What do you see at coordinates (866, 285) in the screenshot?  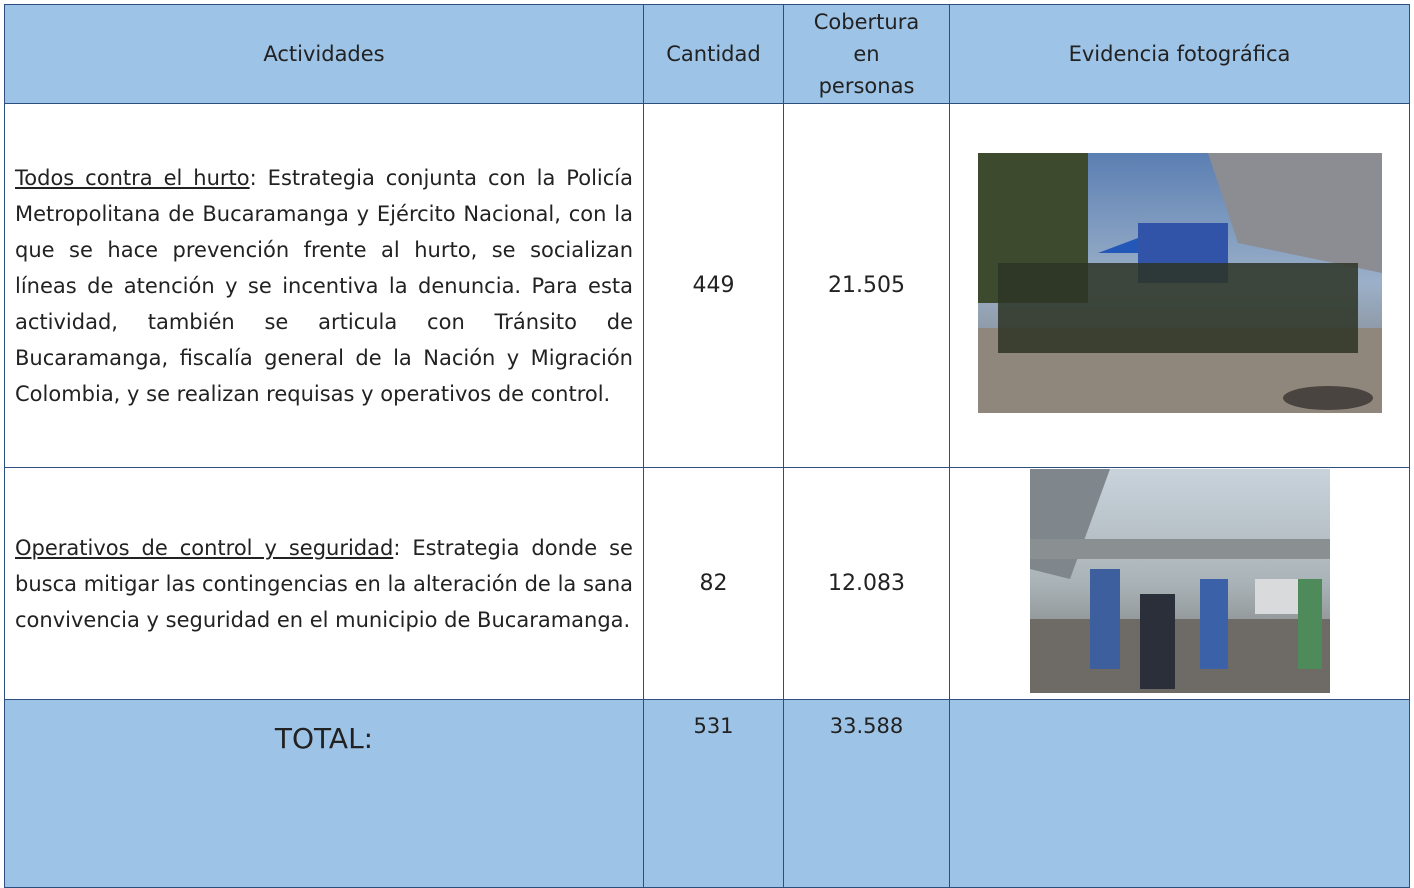 I see `cobertura: 21.505` at bounding box center [866, 285].